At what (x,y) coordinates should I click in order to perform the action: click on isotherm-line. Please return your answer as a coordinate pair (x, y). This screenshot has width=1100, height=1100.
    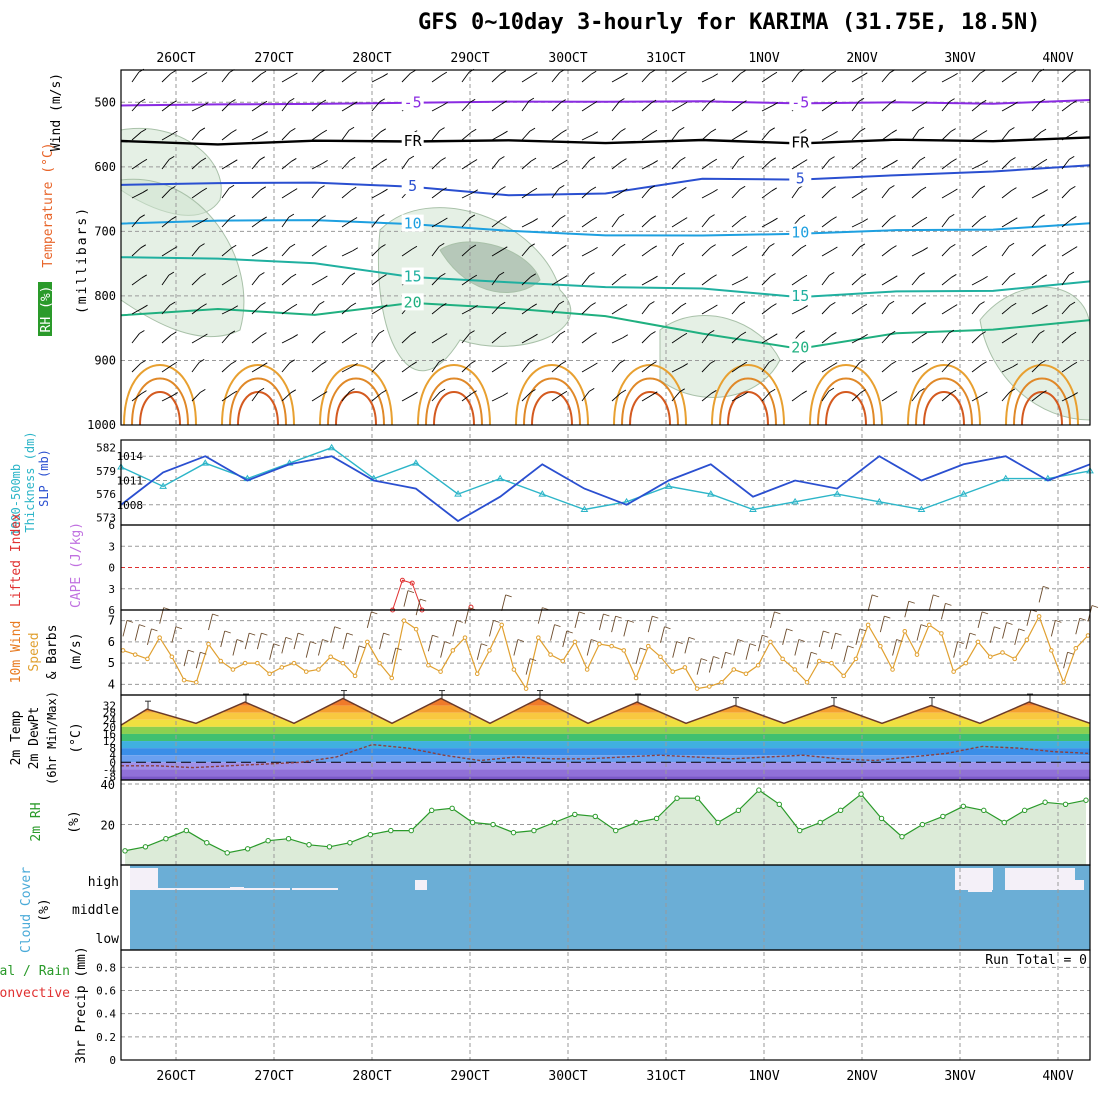
    Looking at the image, I should click on (605, 141).